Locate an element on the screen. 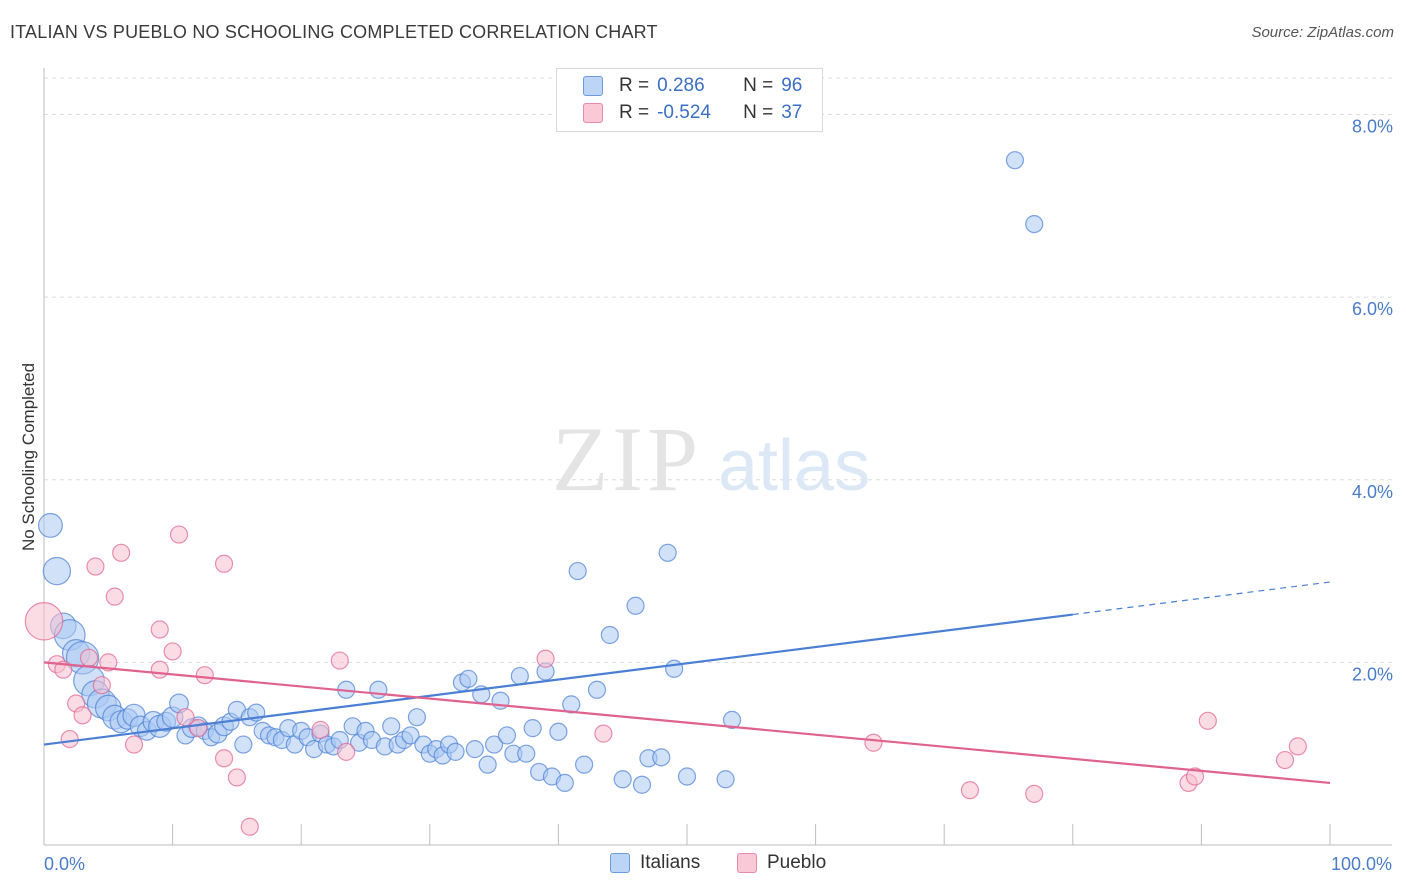  series-label-pueblo: Pueblo is located at coordinates (797, 862).